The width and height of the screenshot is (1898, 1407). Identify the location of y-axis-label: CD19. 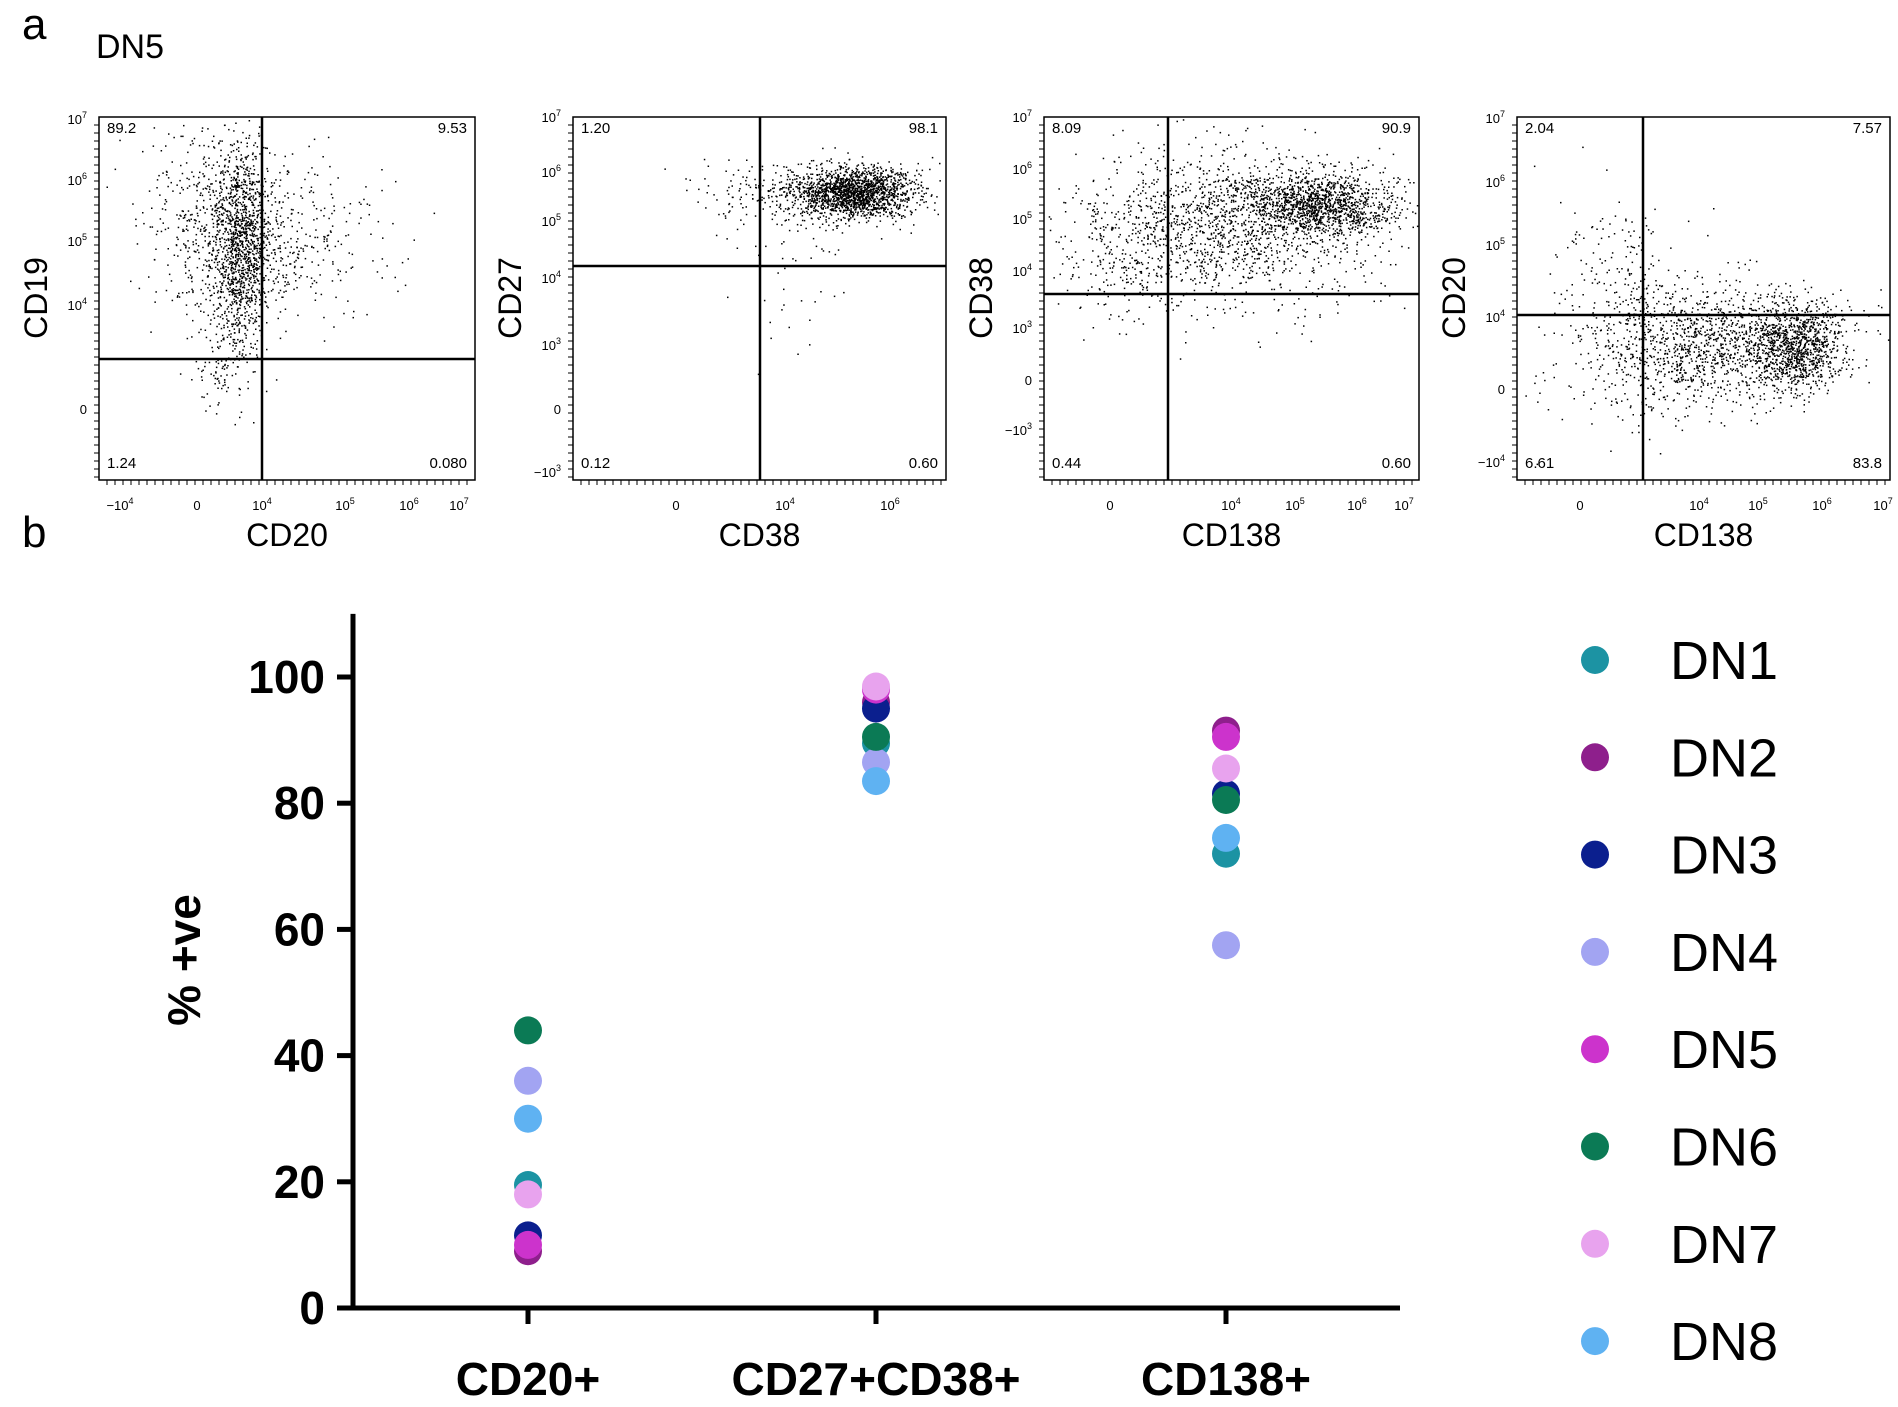
(36, 298).